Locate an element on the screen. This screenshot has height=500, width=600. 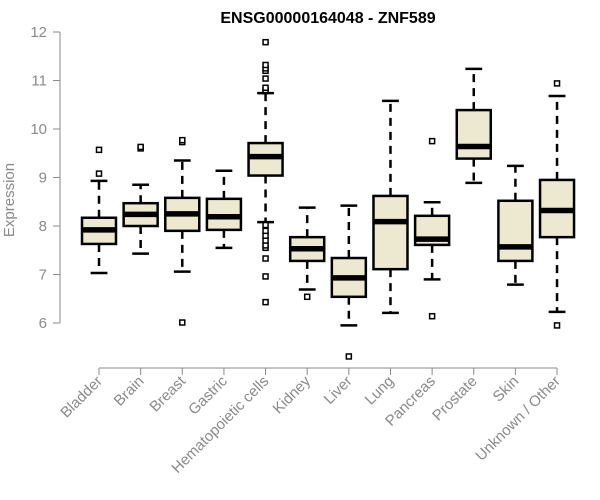
x-tick-label: Skin is located at coordinates (506, 389).